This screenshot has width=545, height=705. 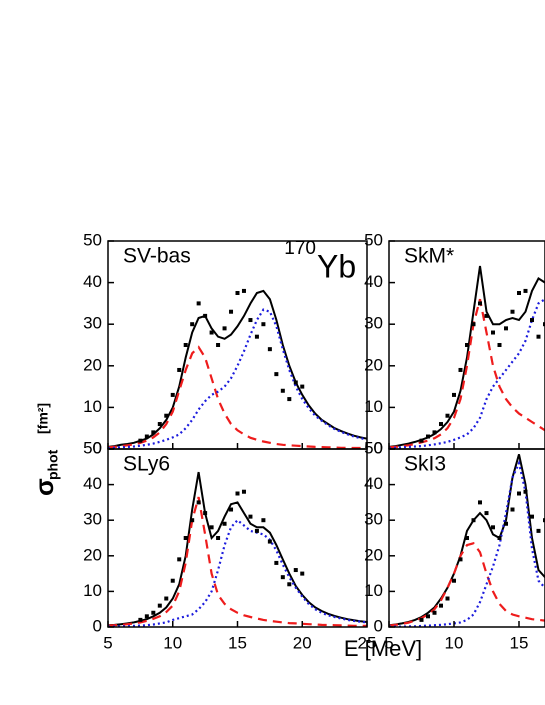 What do you see at coordinates (429, 256) in the screenshot?
I see `panel-title: SkM*` at bounding box center [429, 256].